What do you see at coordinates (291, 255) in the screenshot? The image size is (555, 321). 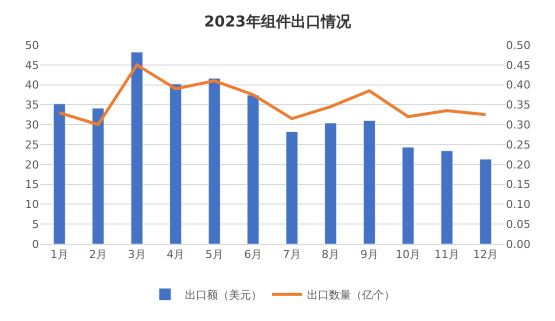 I see `x-tick-label: 7月` at bounding box center [291, 255].